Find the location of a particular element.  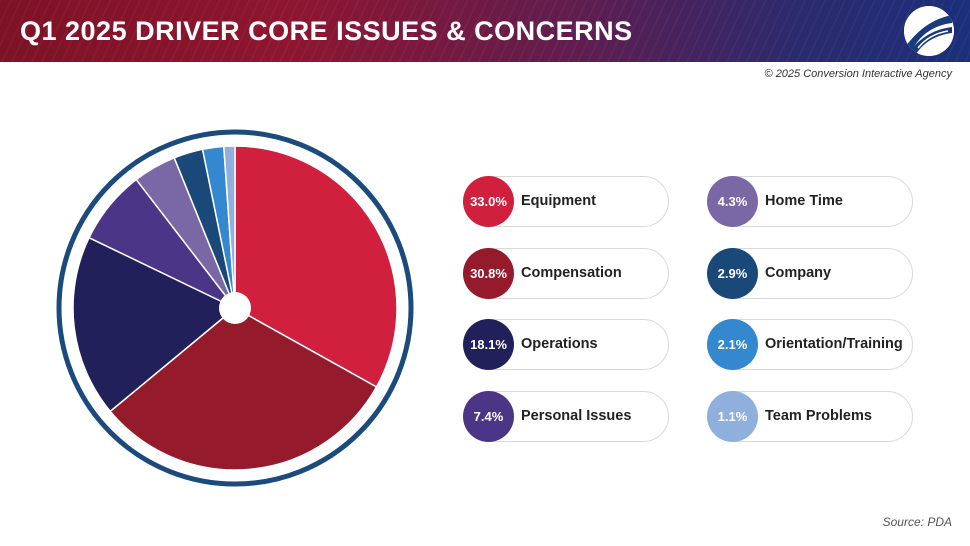

legend-label: Personal Issues is located at coordinates (576, 416).